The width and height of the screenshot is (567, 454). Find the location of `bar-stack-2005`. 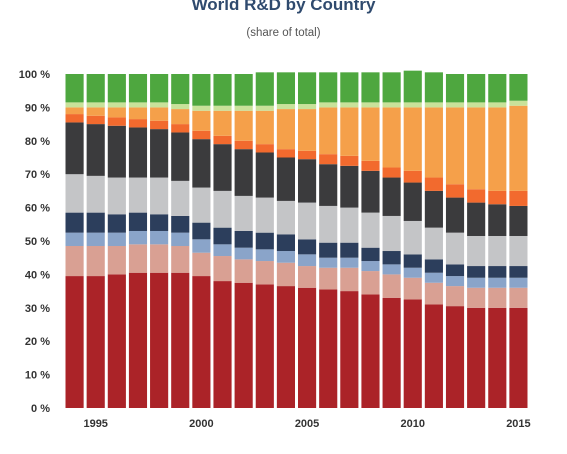

bar-stack-2005 is located at coordinates (307, 240).